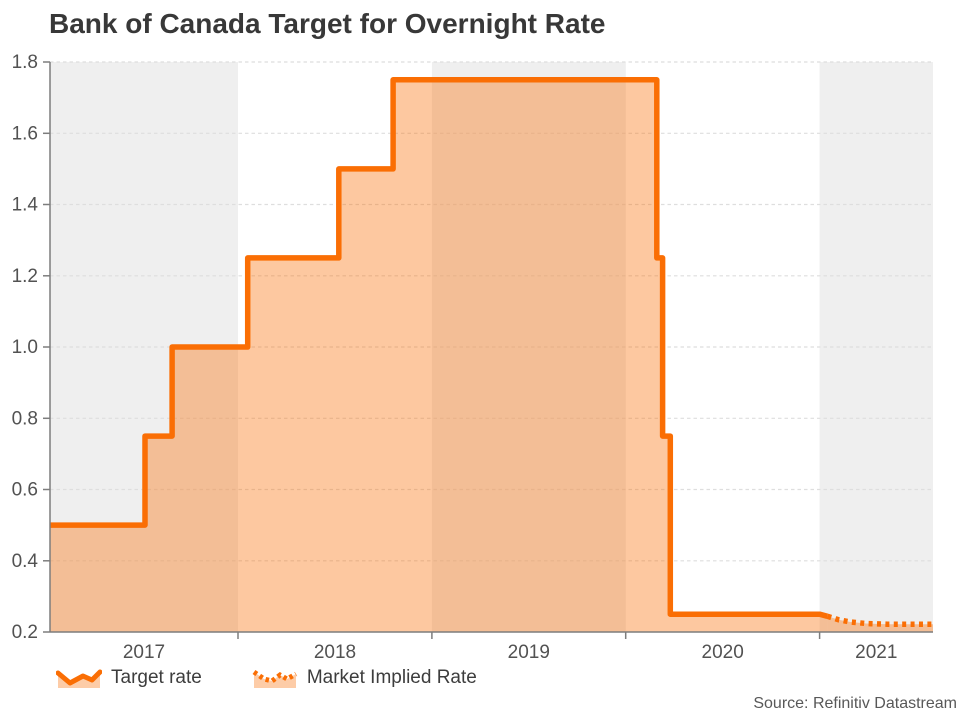 The image size is (960, 720). Describe the element at coordinates (144, 652) in the screenshot. I see `x-tick-label-2017: 2017` at that location.